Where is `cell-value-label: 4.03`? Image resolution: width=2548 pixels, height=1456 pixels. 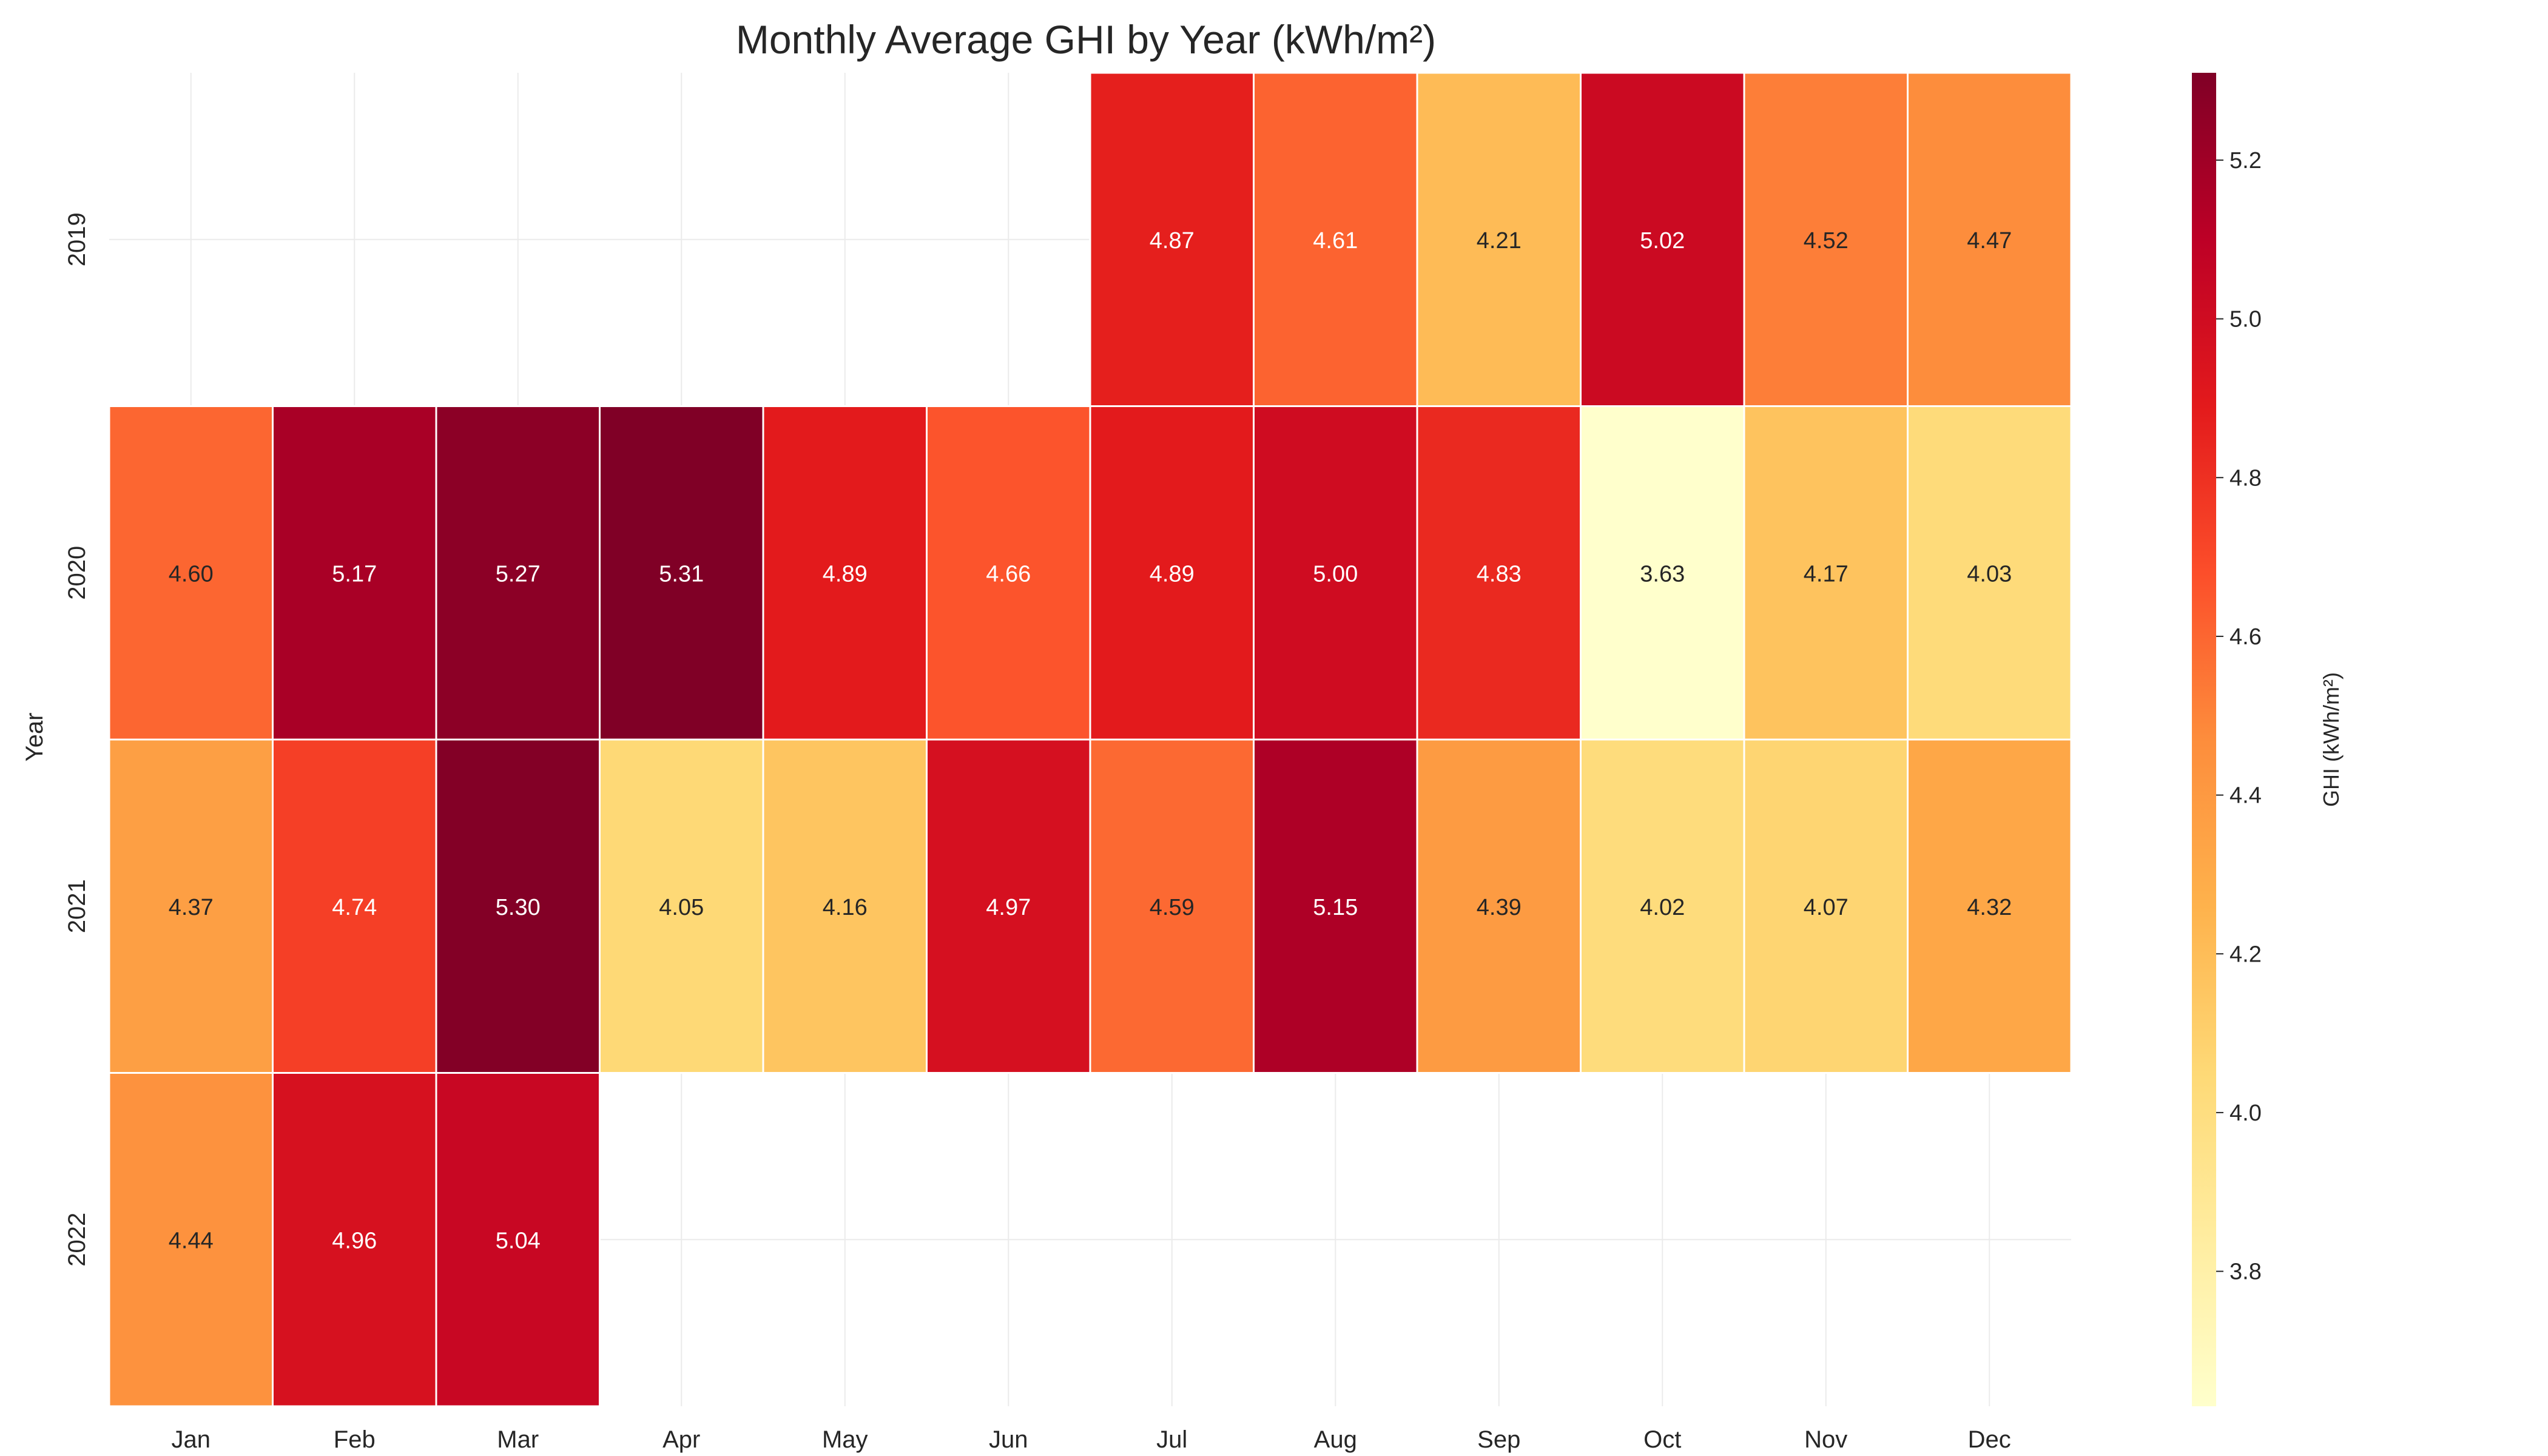 cell-value-label: 4.03 is located at coordinates (1989, 574).